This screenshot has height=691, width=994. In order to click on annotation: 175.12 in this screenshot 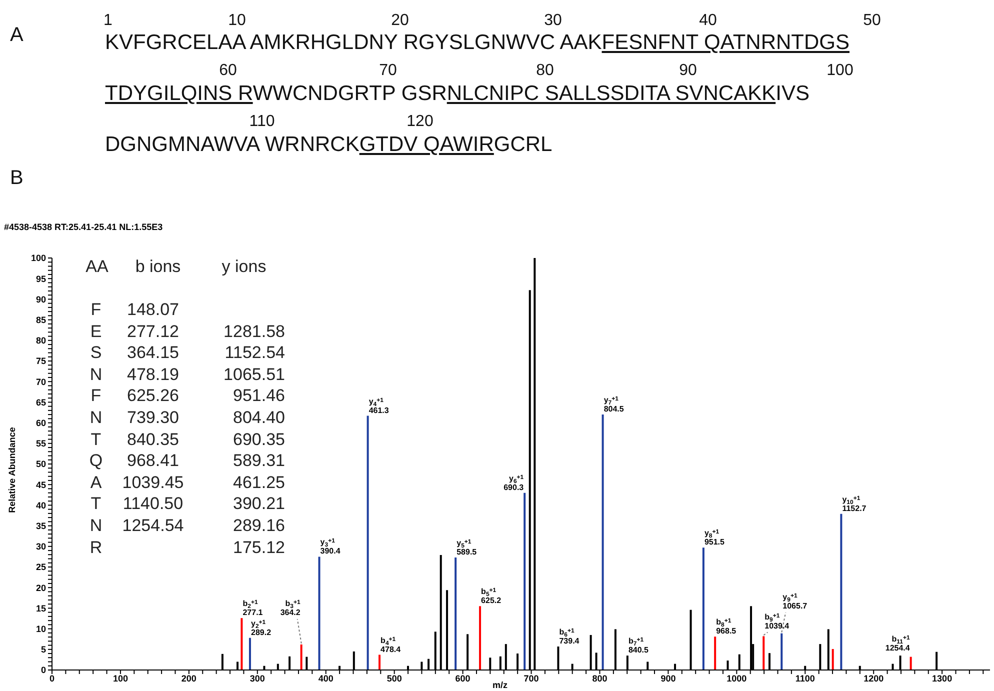, I will do `click(259, 548)`.